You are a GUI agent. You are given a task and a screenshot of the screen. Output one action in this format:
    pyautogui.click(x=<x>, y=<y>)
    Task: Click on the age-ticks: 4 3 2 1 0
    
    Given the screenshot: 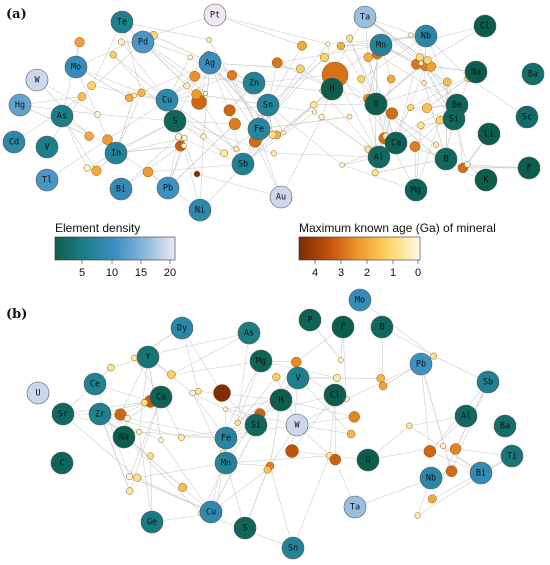 What is the action you would take?
    pyautogui.click(x=366, y=269)
    